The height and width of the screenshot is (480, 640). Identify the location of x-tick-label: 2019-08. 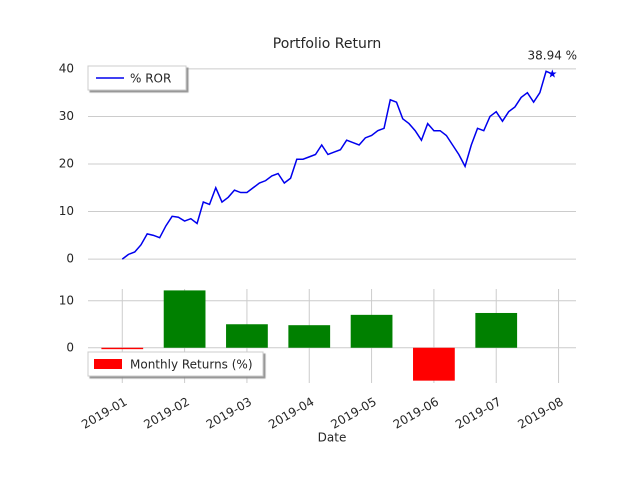
(540, 413).